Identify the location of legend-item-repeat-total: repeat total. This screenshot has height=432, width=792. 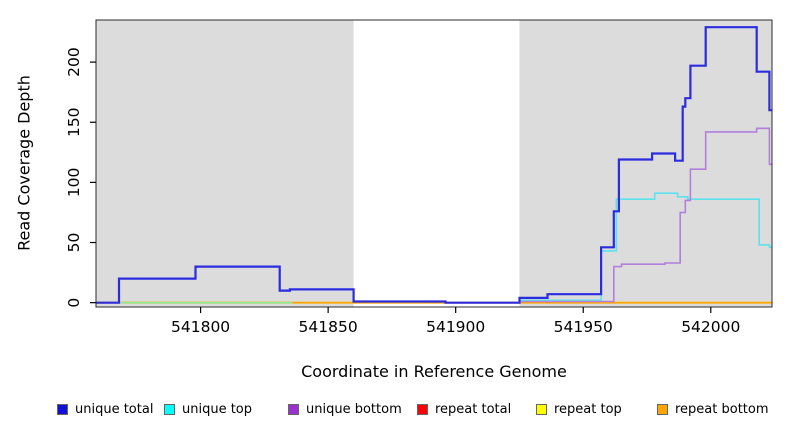
(464, 409).